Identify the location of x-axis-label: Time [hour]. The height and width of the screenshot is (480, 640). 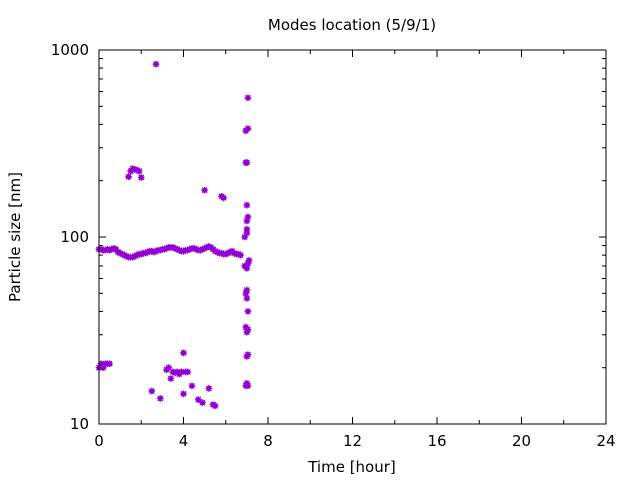
(351, 467).